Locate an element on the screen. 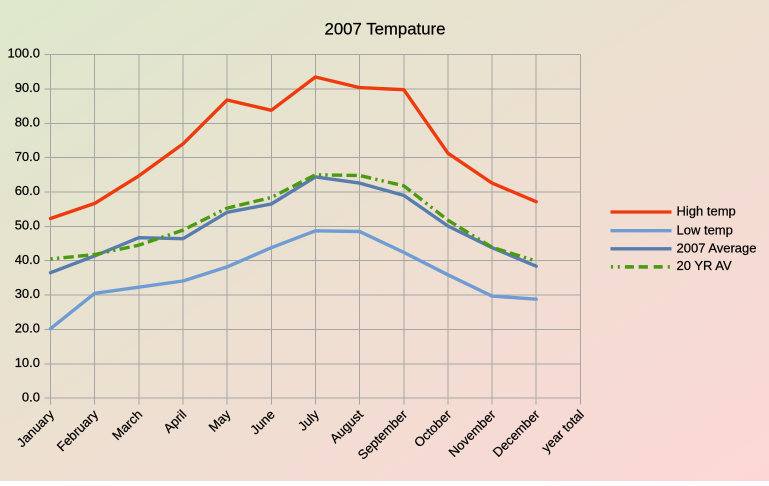 The height and width of the screenshot is (486, 769). svg-text: 40.0 is located at coordinates (27, 259).